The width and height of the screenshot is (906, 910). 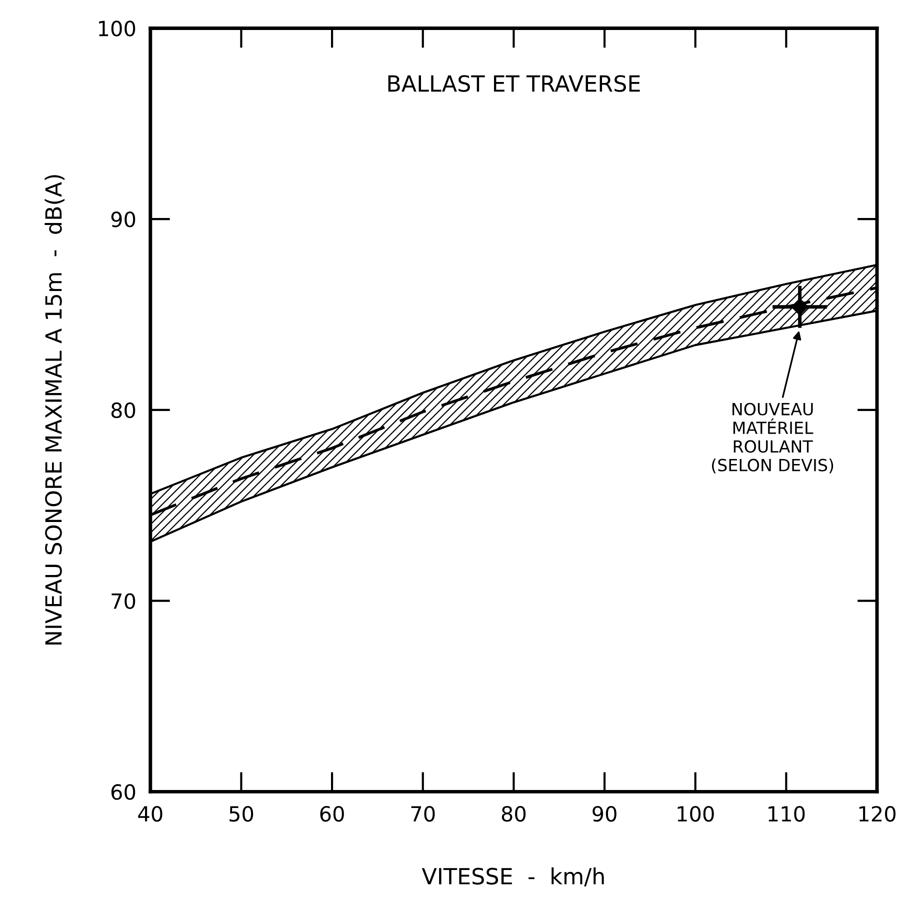 What do you see at coordinates (124, 601) in the screenshot?
I see `y-tick-label: 70` at bounding box center [124, 601].